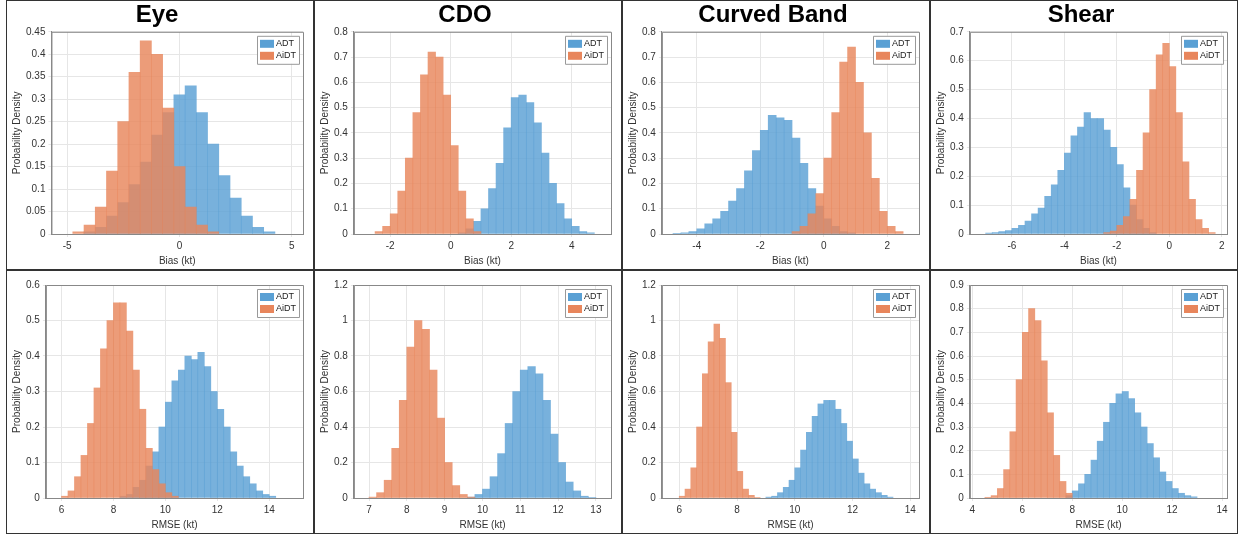  I want to click on y-tick-label: 0.35, so click(35, 76).